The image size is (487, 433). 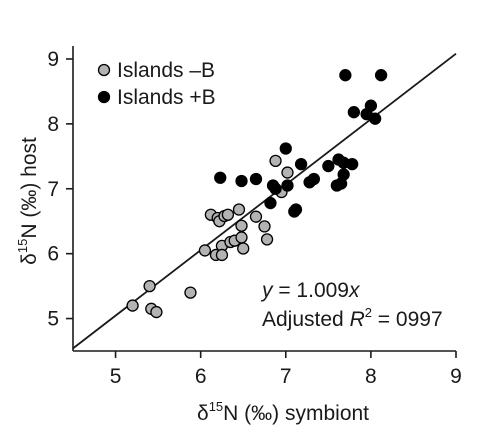 What do you see at coordinates (53, 254) in the screenshot?
I see `y-tick-label: 6` at bounding box center [53, 254].